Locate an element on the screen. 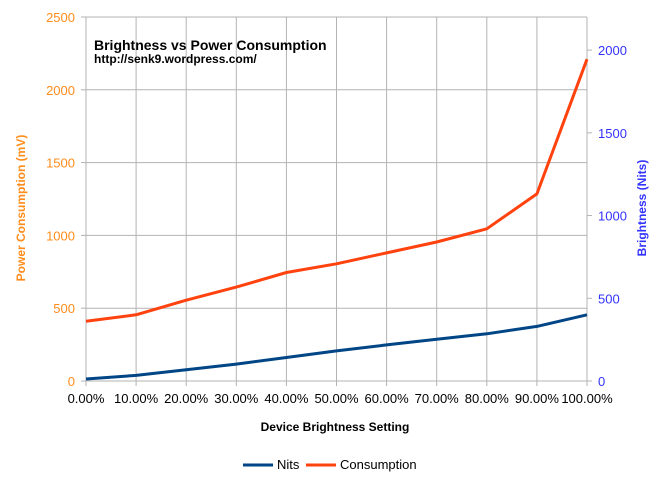 The image size is (660, 482). x-tick-label: 20.00% is located at coordinates (186, 398).